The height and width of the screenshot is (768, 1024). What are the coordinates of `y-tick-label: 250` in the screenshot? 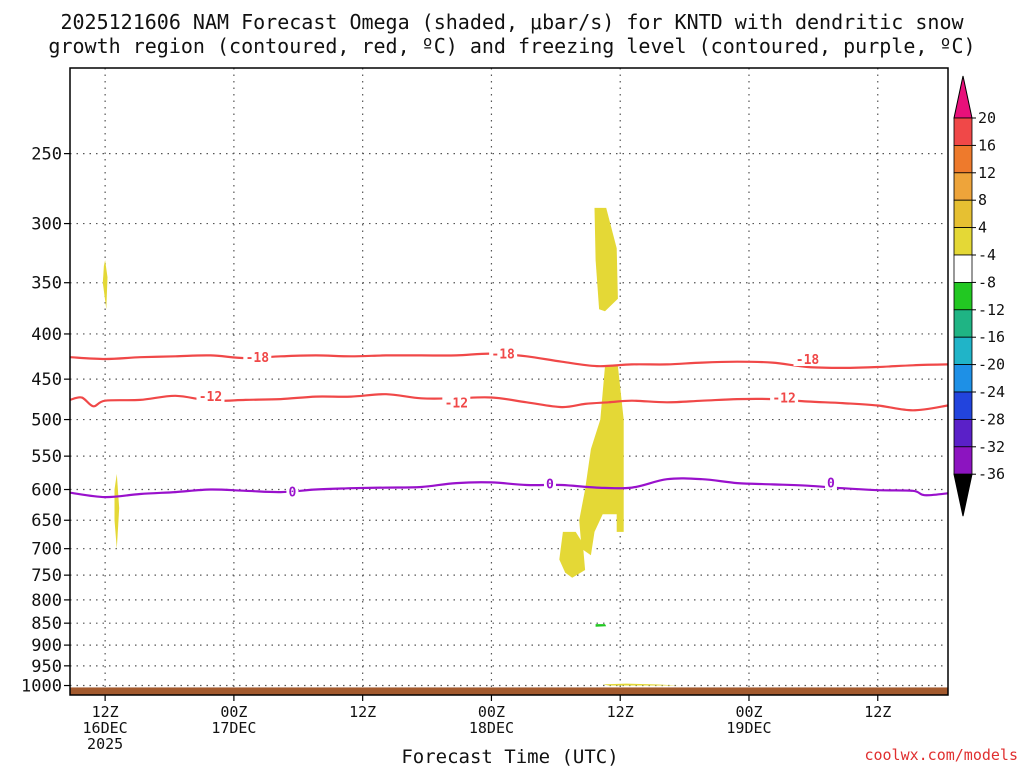 It's located at (46, 155).